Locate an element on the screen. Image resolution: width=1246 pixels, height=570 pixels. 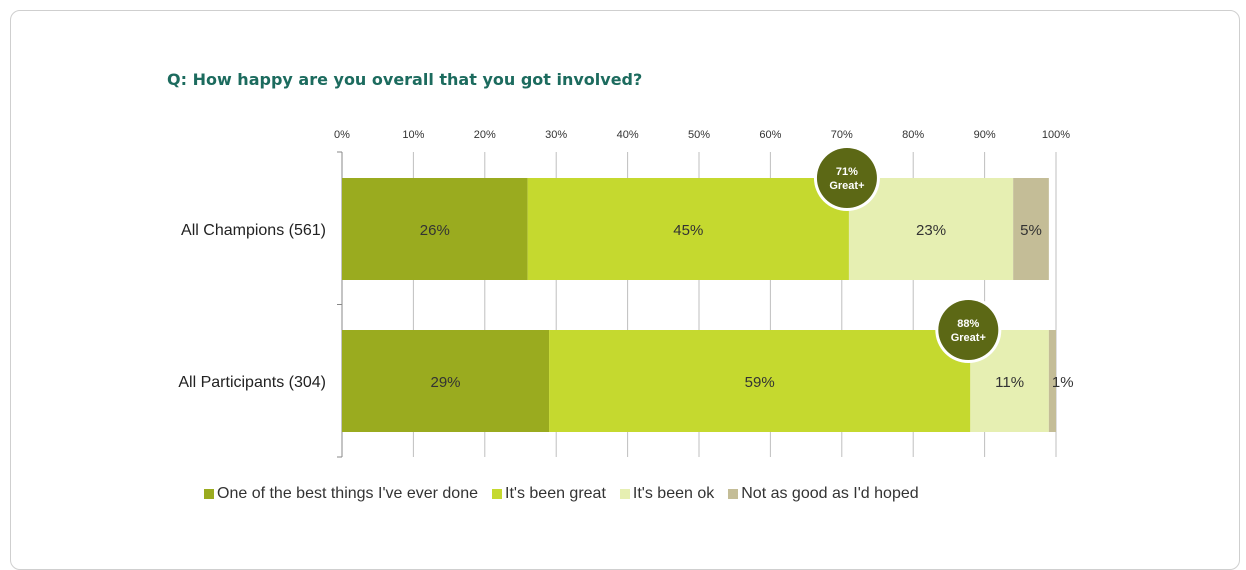
legend-label: It's been ok is located at coordinates (673, 493).